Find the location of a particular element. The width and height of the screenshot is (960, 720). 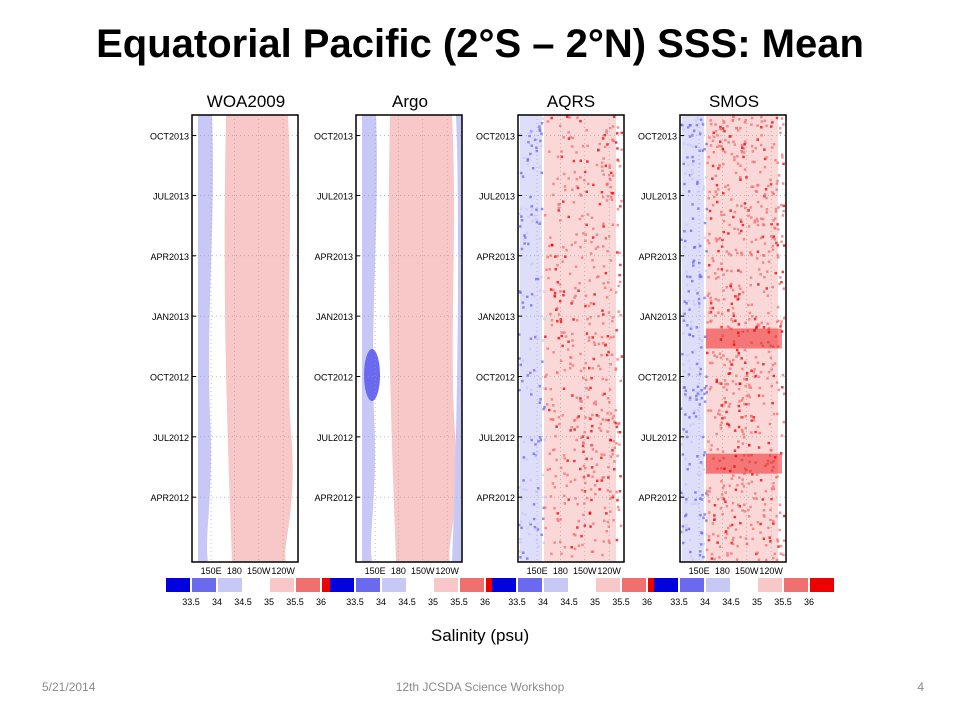

y-tick-label: JUL2013 is located at coordinates (335, 196).